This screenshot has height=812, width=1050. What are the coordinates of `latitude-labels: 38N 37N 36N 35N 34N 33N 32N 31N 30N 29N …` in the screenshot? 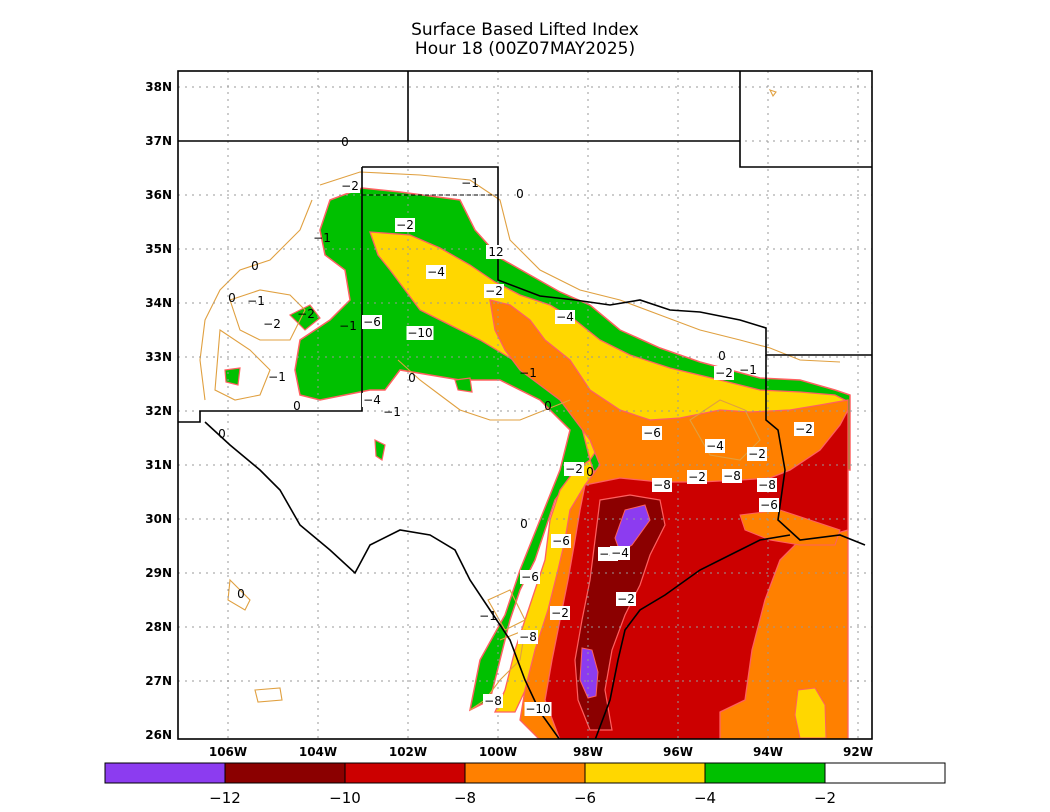 It's located at (158, 411).